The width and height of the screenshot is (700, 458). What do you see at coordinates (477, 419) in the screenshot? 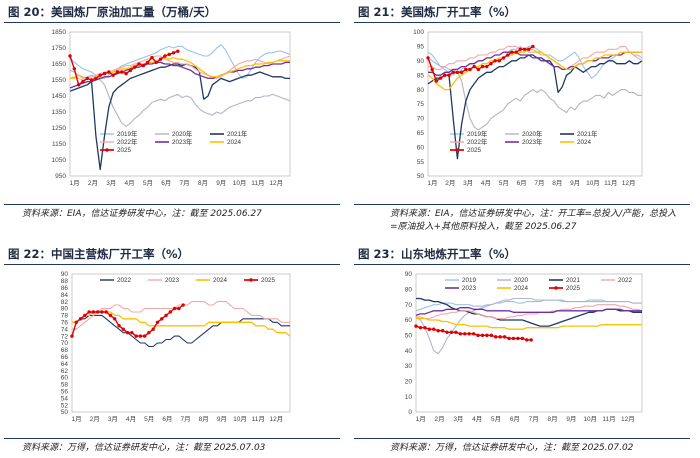
I see `x-tick-label: 4月` at bounding box center [477, 419].